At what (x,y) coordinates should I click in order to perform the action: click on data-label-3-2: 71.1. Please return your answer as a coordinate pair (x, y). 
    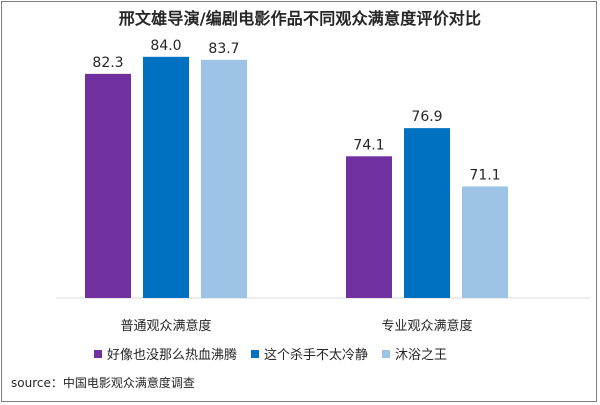
    Looking at the image, I should click on (484, 175).